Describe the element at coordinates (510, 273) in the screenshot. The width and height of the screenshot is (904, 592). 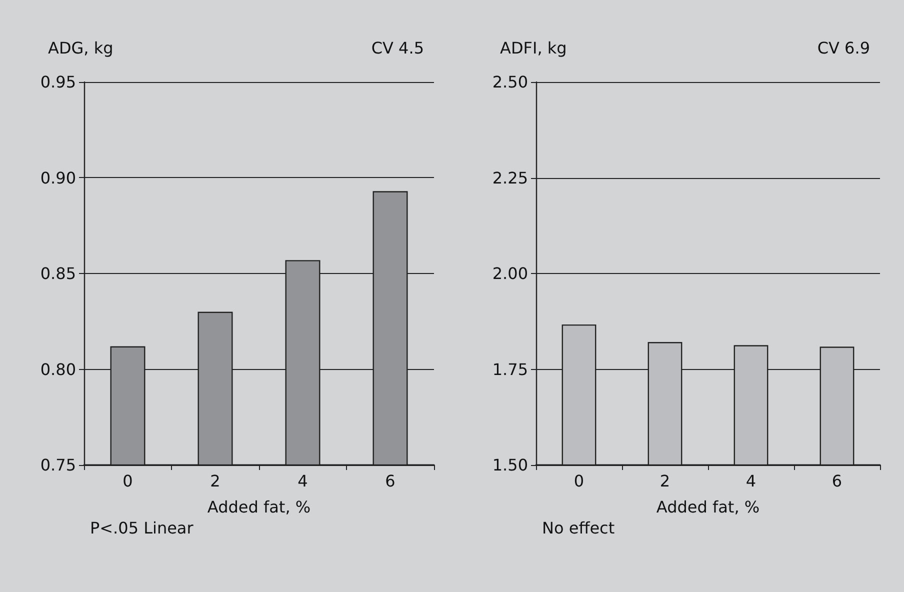
I see `y-tick-label: 2.00` at that location.